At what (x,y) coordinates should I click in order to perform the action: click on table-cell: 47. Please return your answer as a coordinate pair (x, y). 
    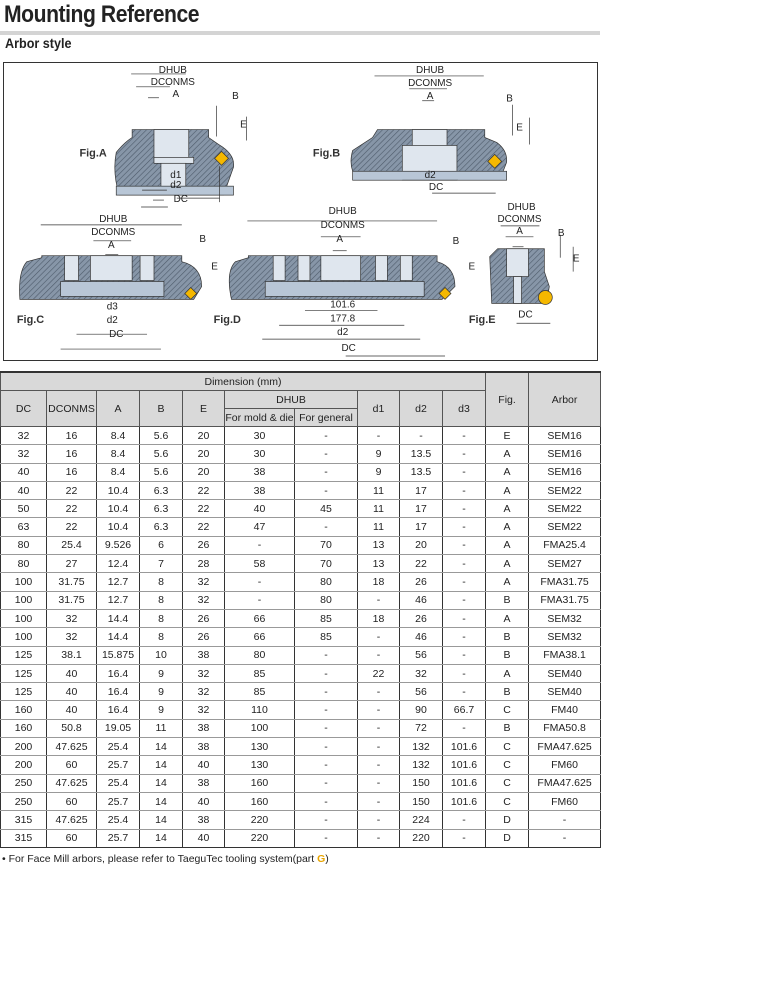
    Looking at the image, I should click on (259, 527).